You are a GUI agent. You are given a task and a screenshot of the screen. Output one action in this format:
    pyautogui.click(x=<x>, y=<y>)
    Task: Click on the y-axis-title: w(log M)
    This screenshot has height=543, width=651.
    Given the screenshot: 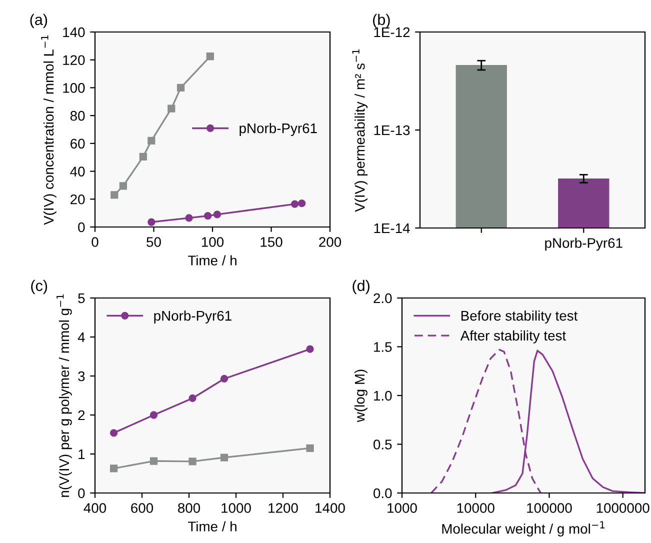 What is the action you would take?
    pyautogui.click(x=361, y=396)
    